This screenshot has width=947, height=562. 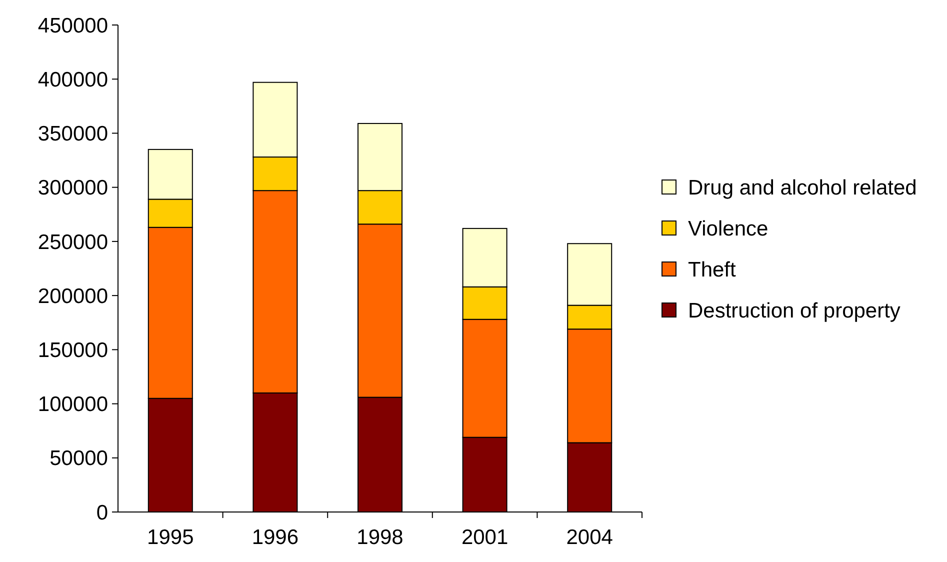 What do you see at coordinates (73, 188) in the screenshot?
I see `y-tick-label: 300000` at bounding box center [73, 188].